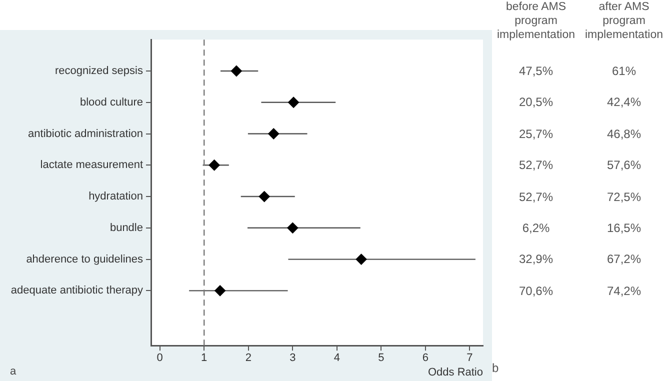 This screenshot has height=381, width=669. I want to click on y-tick-label: antibiotic administration, so click(85, 134).